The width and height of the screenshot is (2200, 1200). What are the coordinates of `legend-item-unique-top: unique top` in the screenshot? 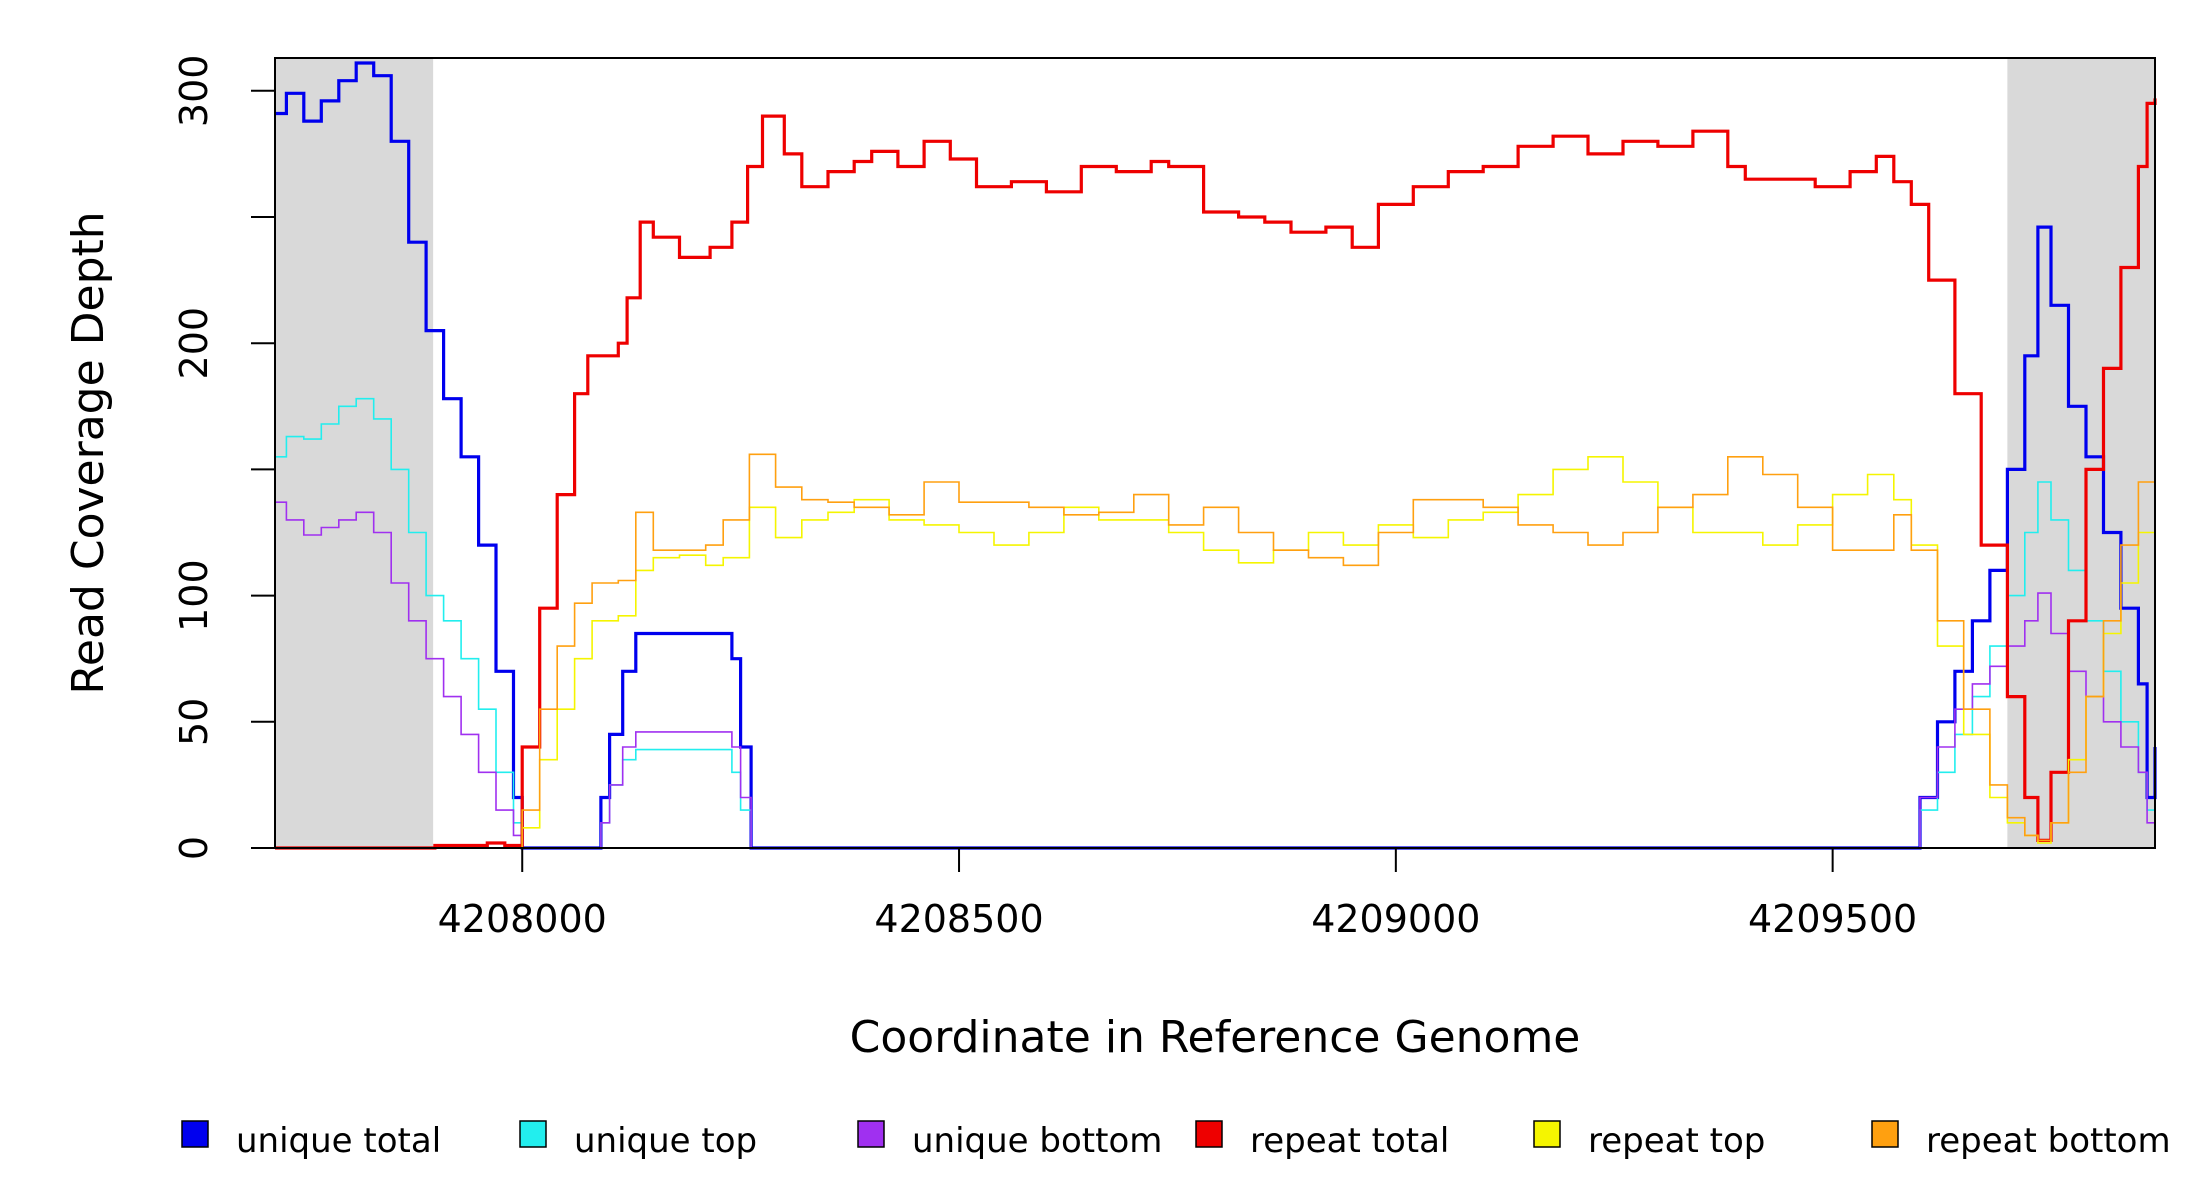 It's located at (638, 1140).